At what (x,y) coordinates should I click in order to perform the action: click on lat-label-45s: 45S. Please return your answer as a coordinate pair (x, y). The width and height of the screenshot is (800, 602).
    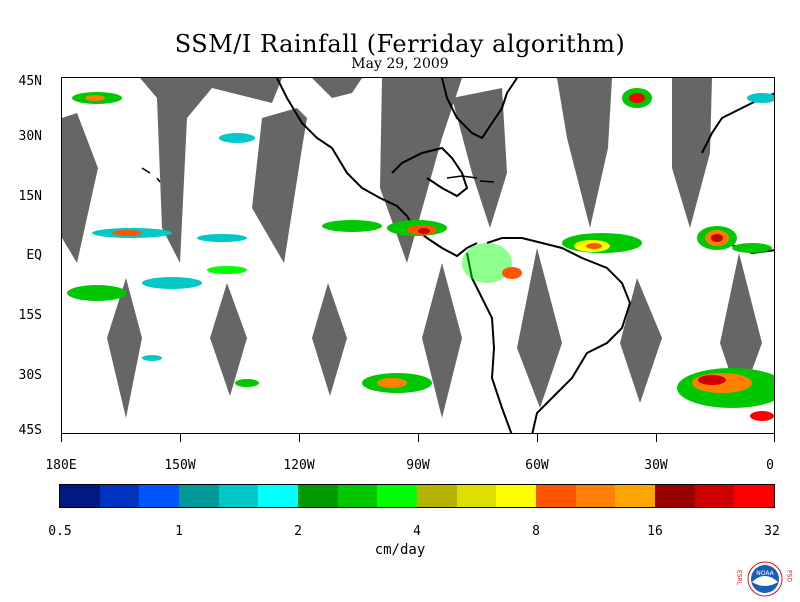
    Looking at the image, I should click on (30, 430).